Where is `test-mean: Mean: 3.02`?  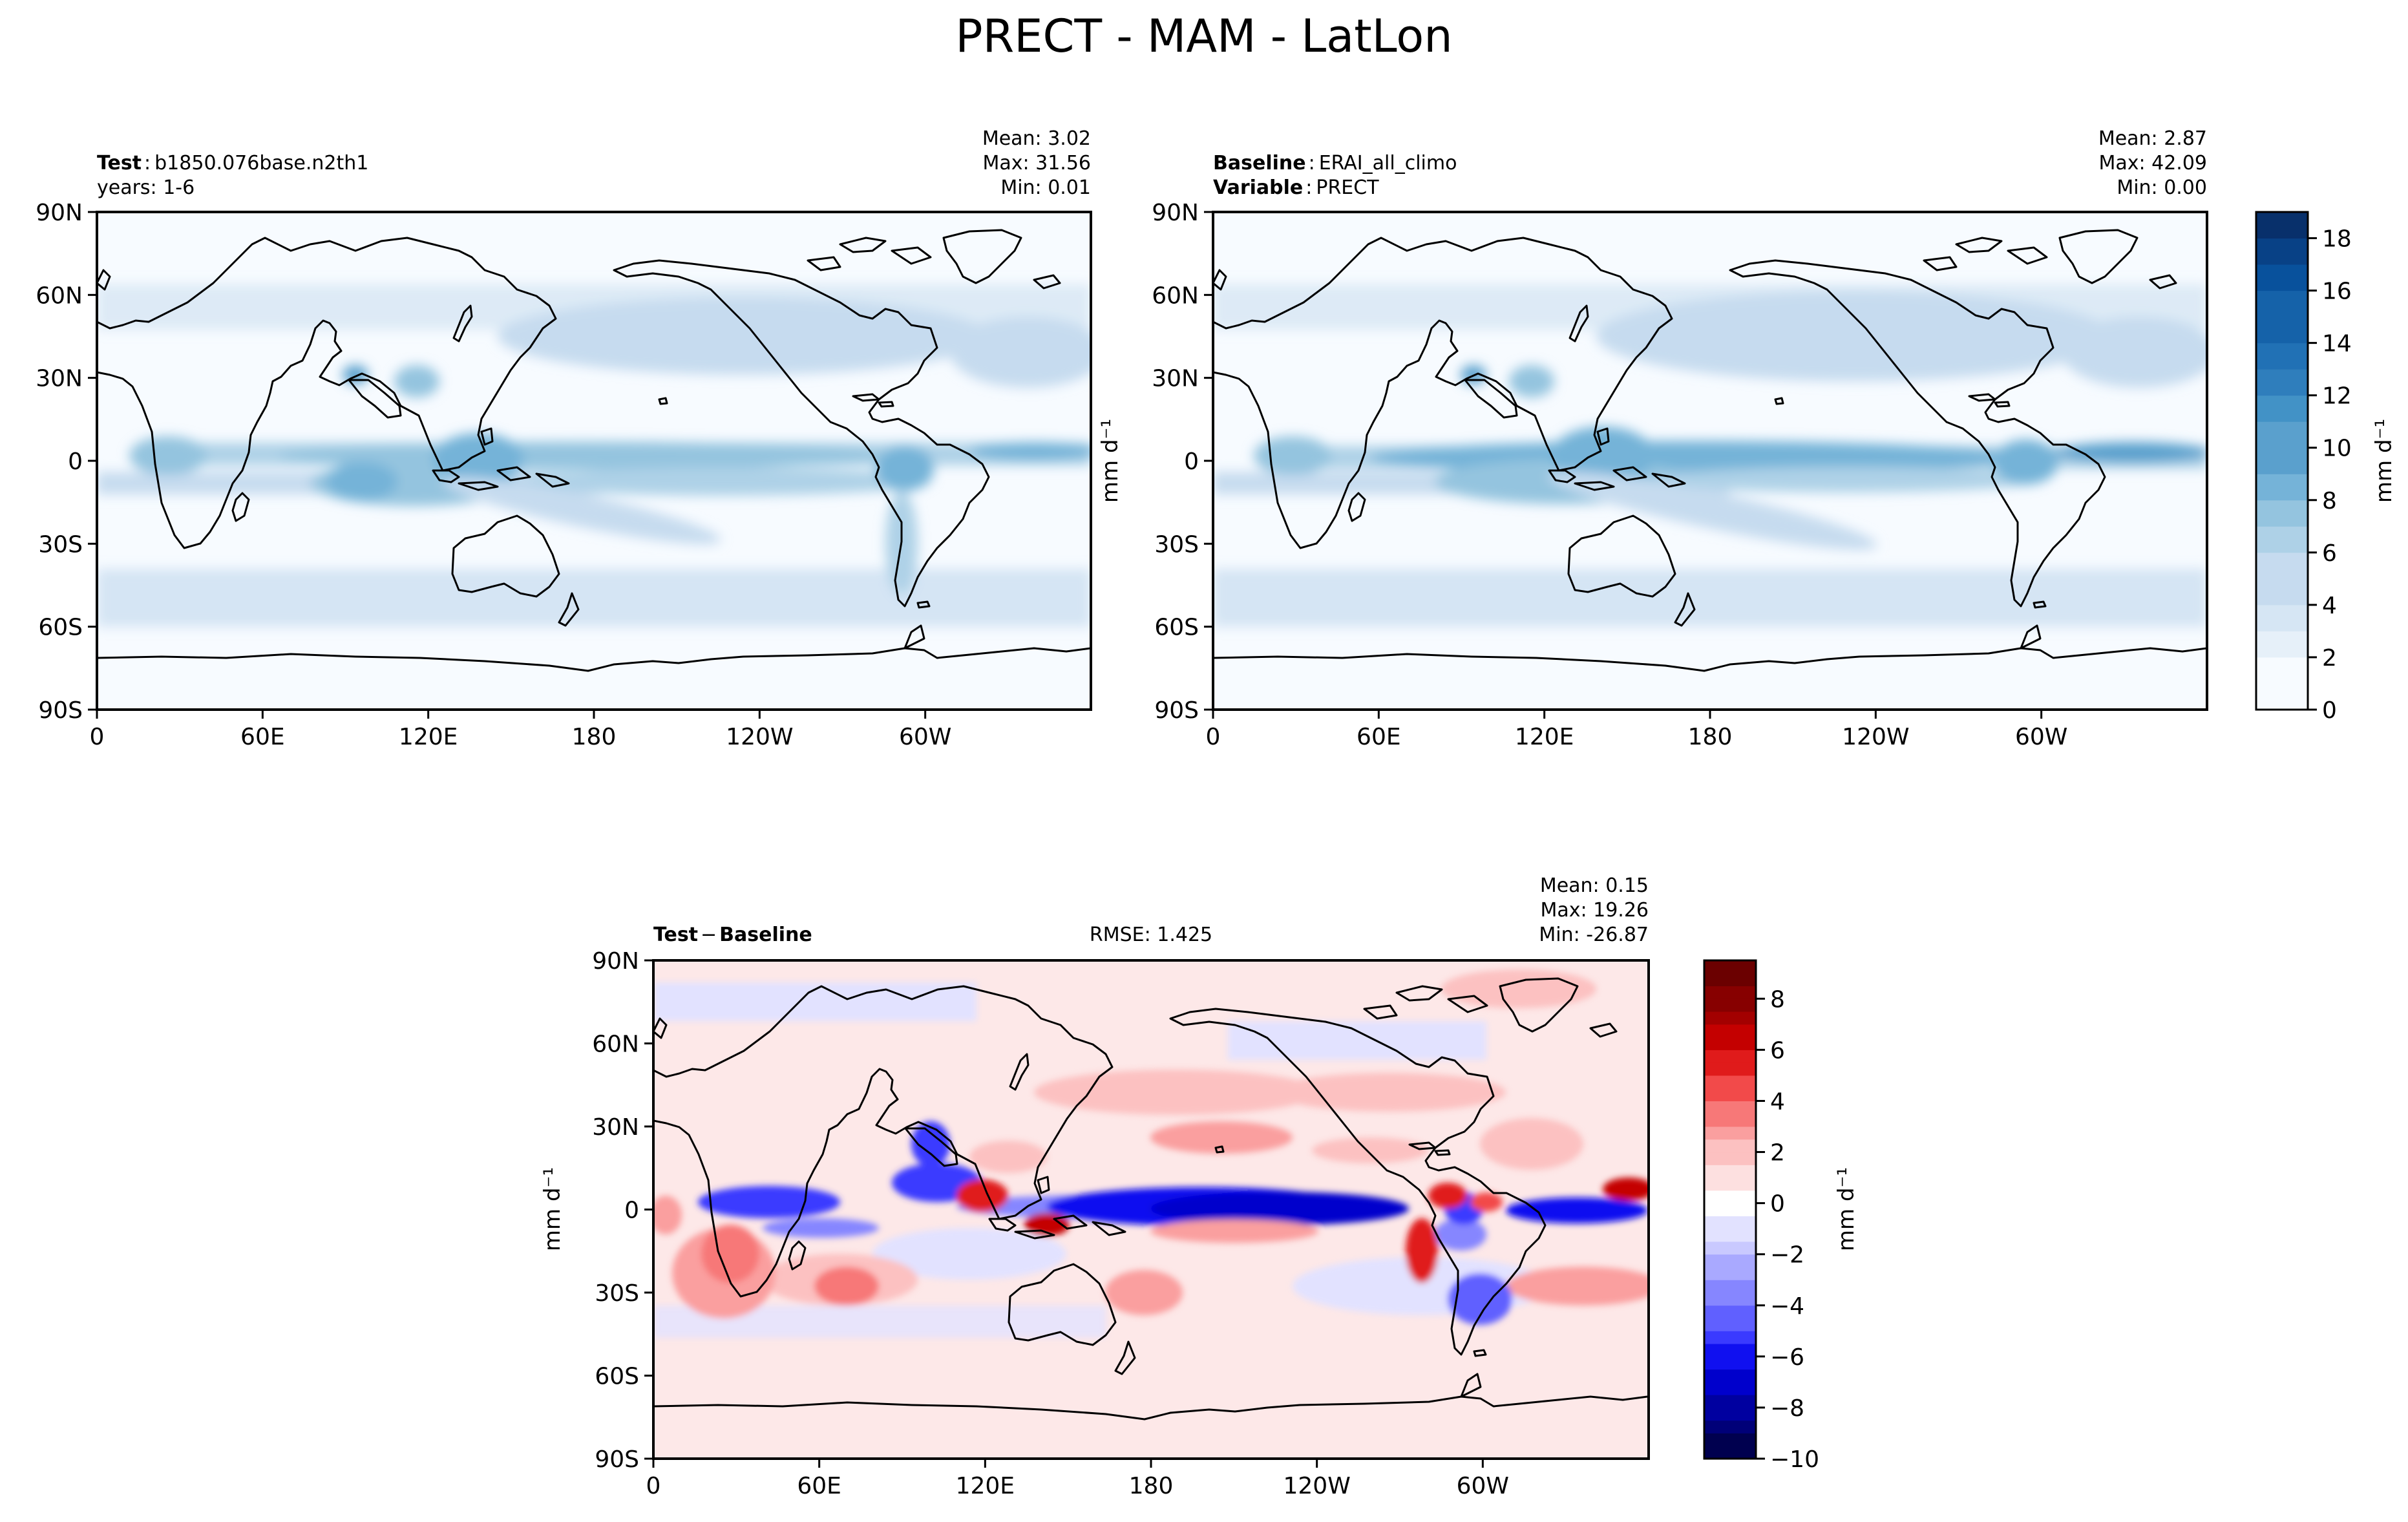 test-mean: Mean: 3.02 is located at coordinates (1036, 138).